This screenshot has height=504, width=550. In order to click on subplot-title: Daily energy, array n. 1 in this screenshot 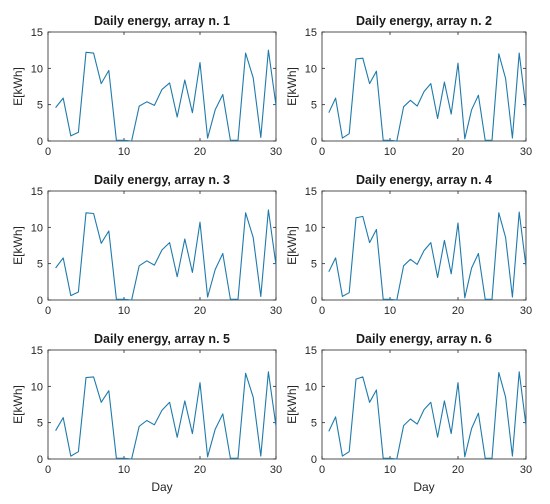, I will do `click(162, 21)`.